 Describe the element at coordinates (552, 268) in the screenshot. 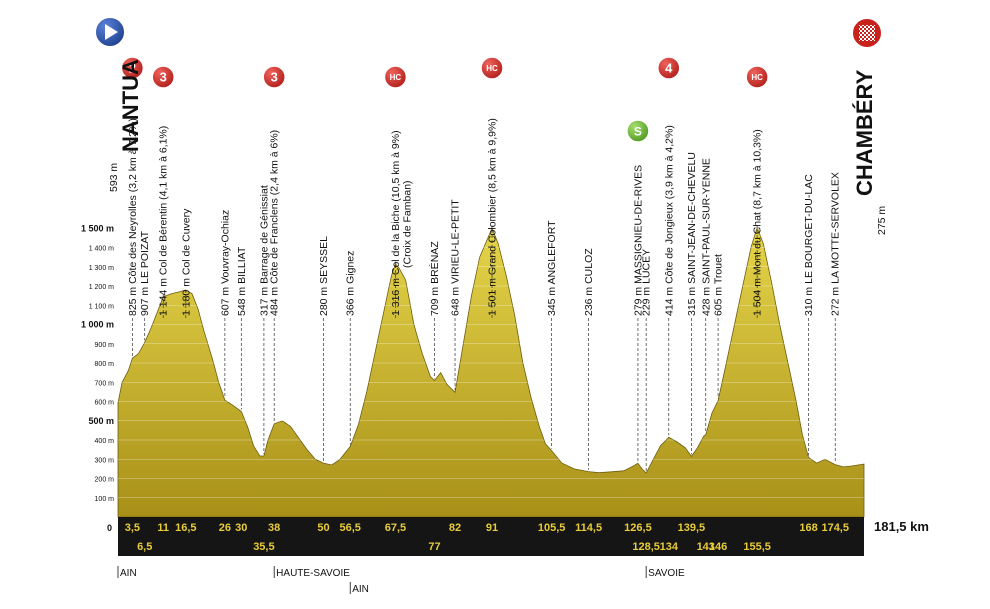

I see `waypoint-label: 345 m ANGLEFORT` at that location.